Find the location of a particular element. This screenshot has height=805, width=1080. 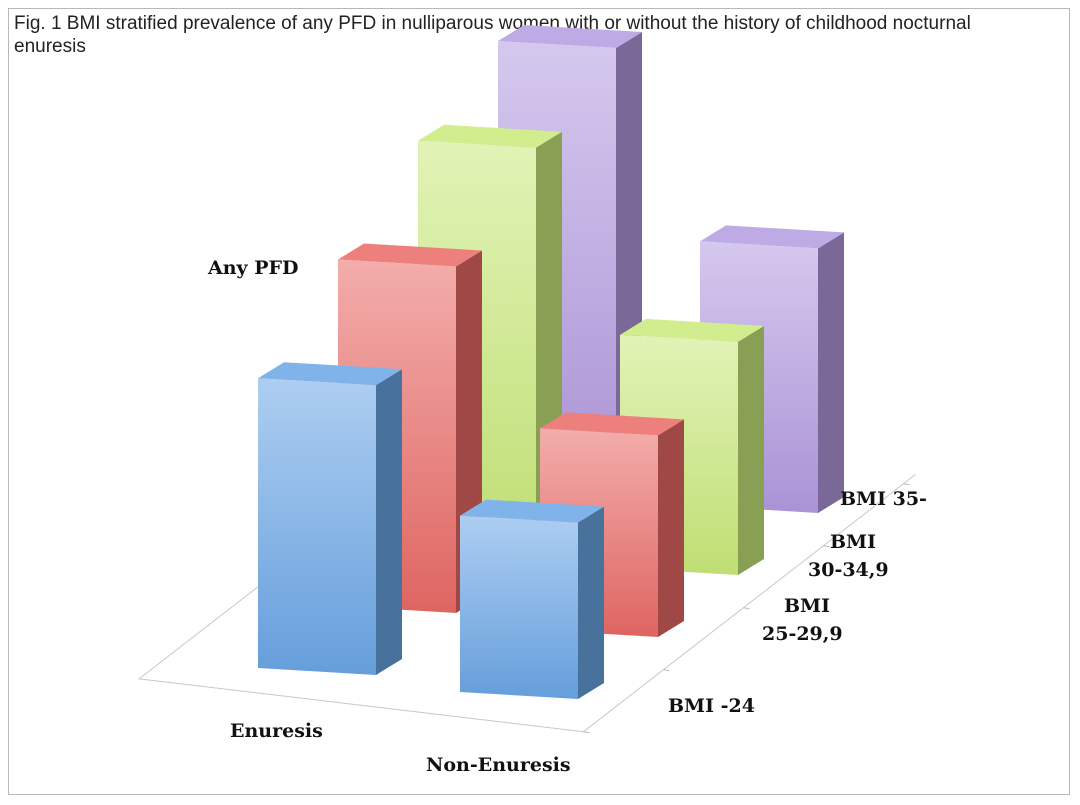

series-label: BMI -24 is located at coordinates (711, 706).